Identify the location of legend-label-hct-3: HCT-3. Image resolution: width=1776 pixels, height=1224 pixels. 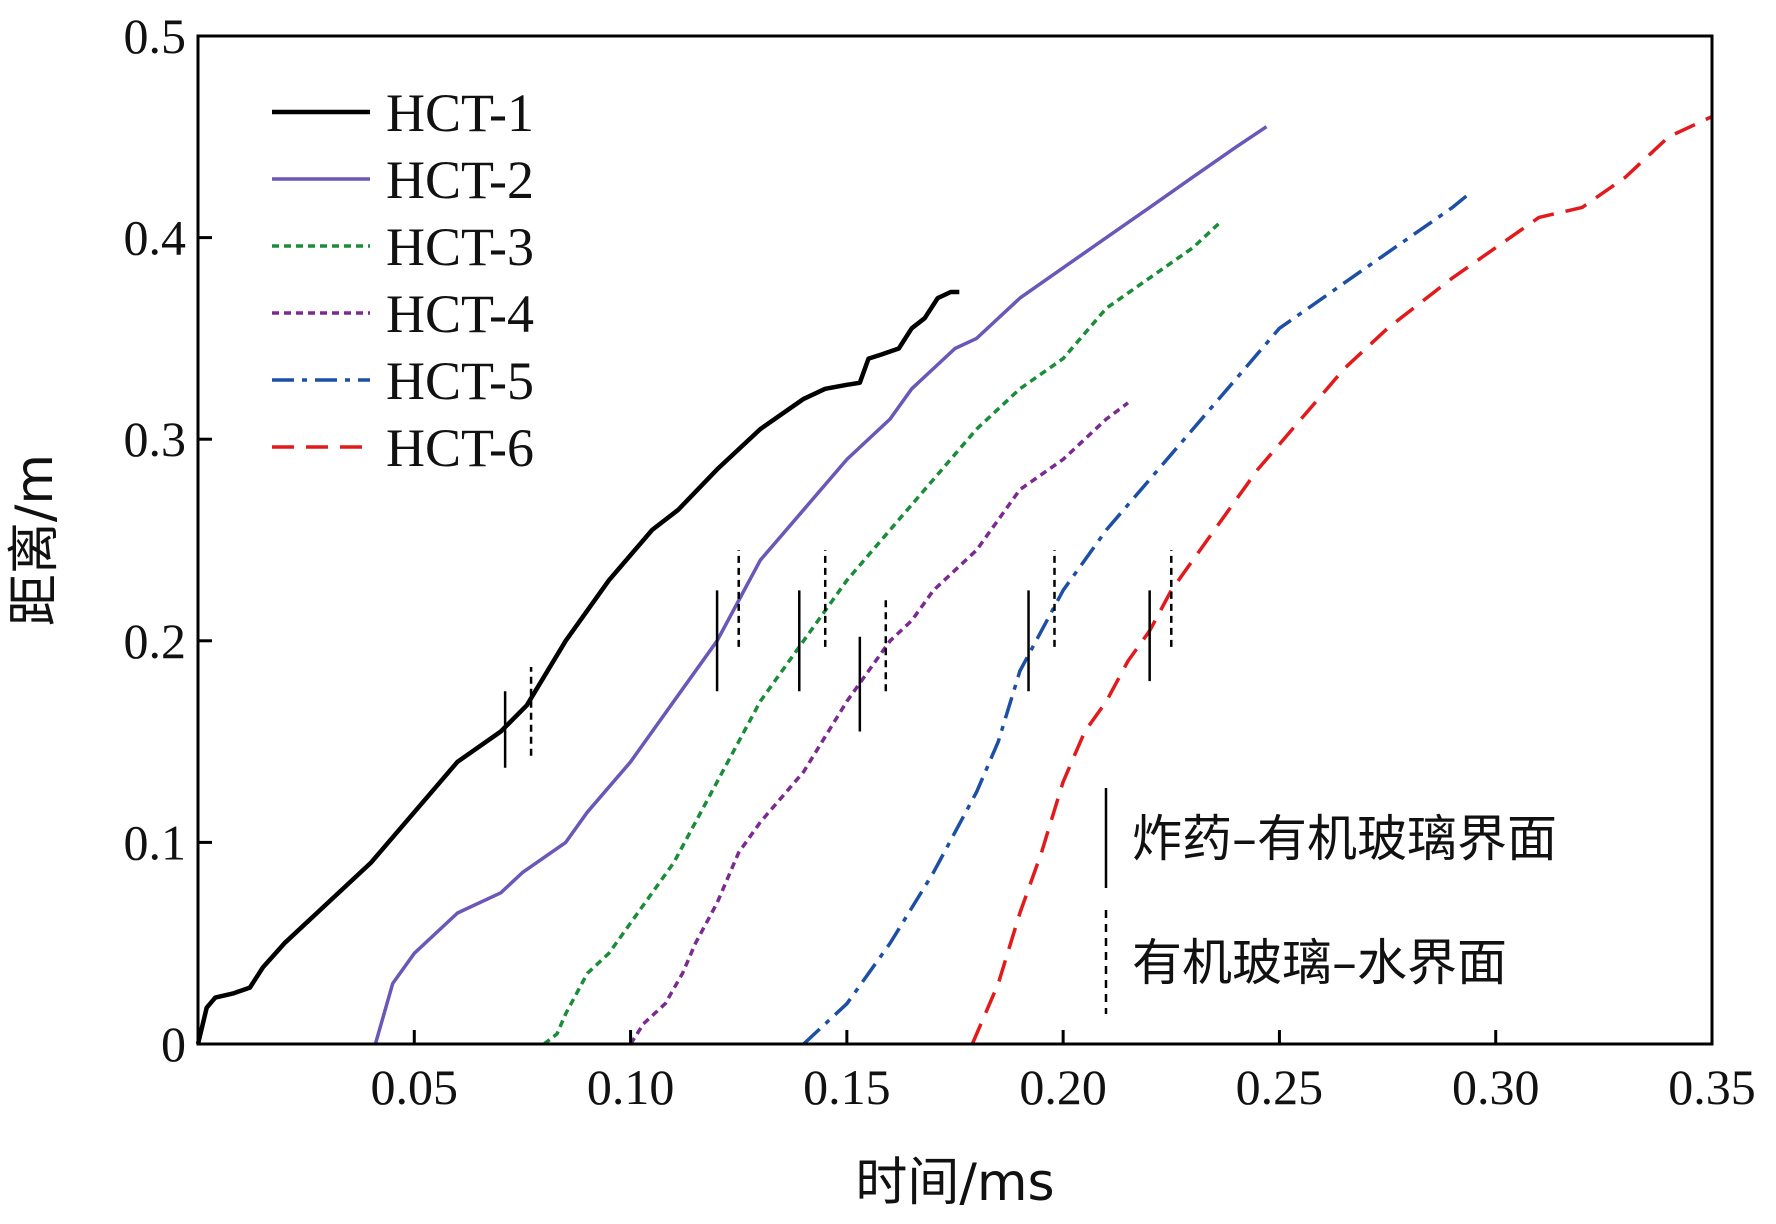
(460, 247).